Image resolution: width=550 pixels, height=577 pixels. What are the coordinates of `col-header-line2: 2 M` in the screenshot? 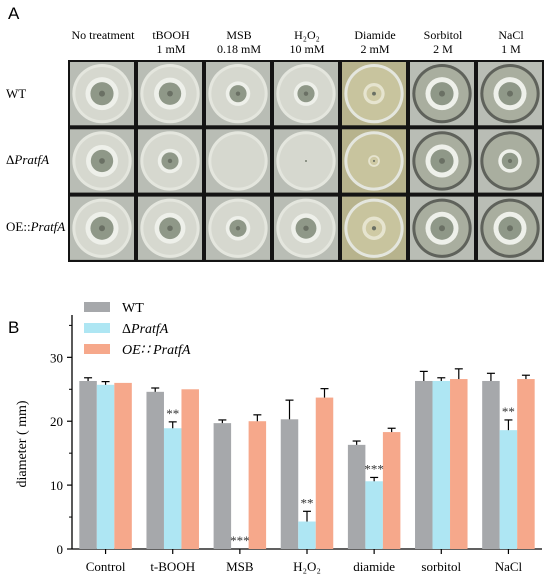 It's located at (443, 49).